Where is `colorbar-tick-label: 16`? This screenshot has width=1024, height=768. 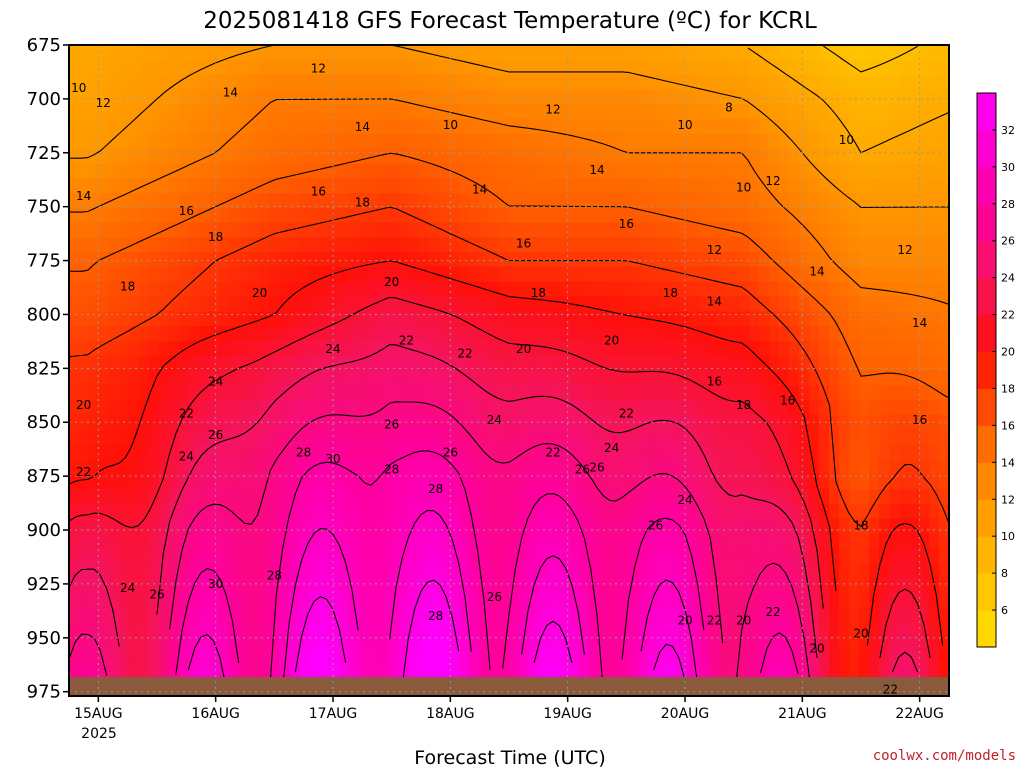
colorbar-tick-label: 16 is located at coordinates (1008, 425).